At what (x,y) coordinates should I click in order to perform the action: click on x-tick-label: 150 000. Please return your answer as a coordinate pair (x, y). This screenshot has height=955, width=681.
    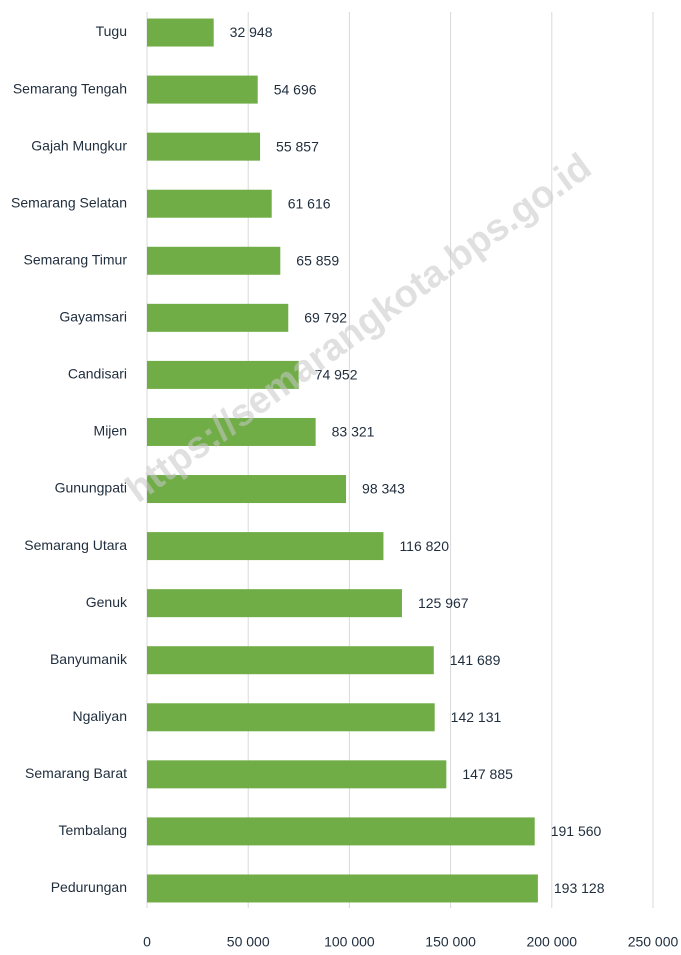
    Looking at the image, I should click on (450, 942).